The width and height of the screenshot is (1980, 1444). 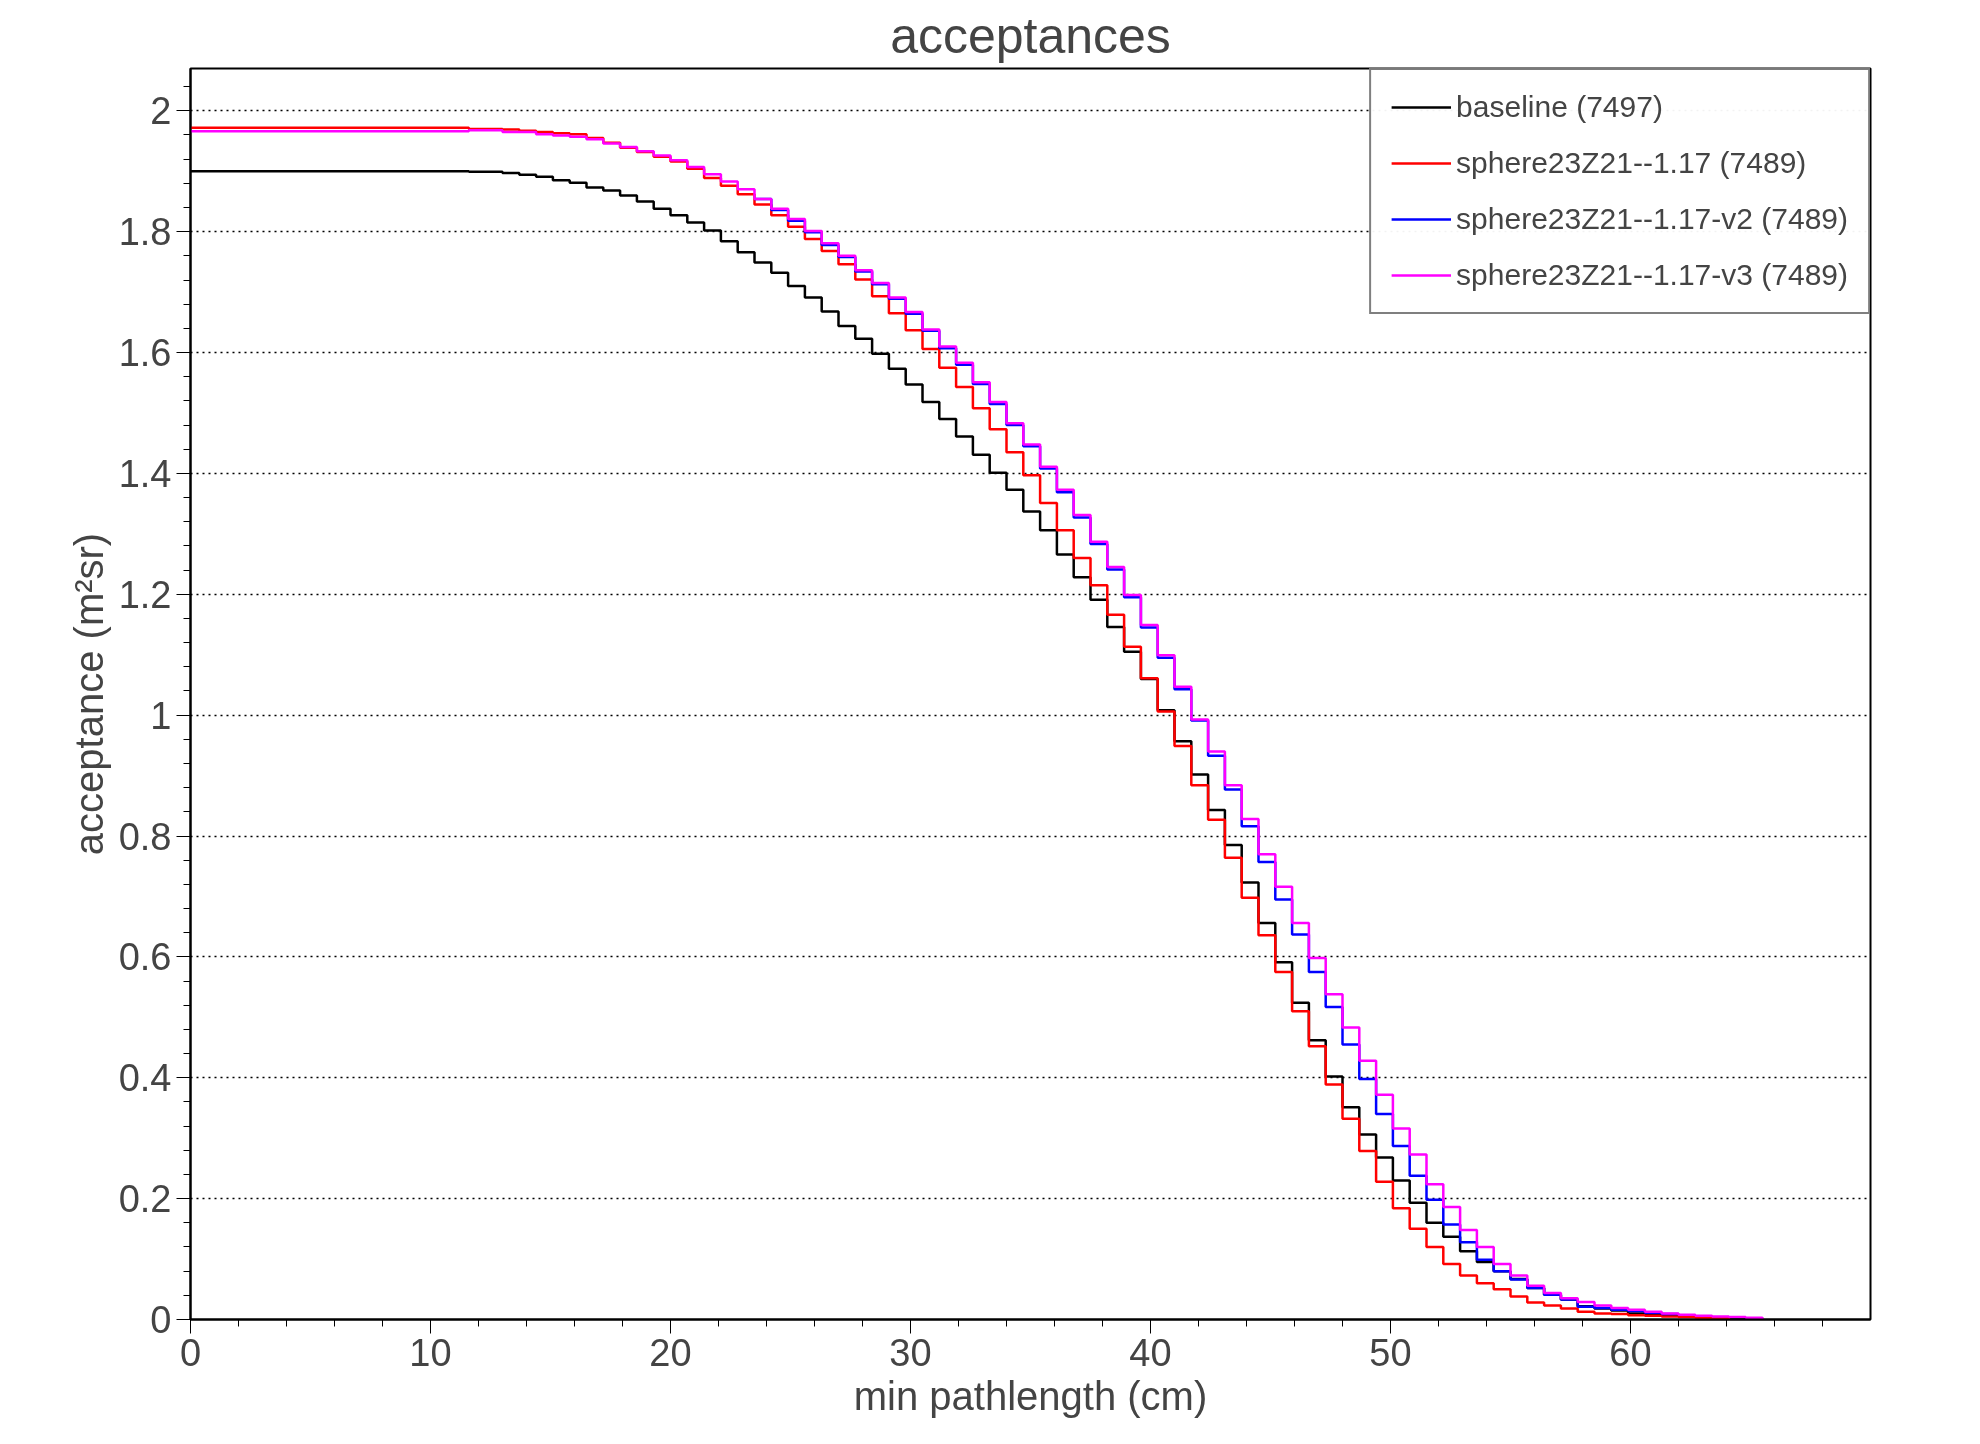 What do you see at coordinates (670, 1352) in the screenshot?
I see `x-tick-label: 20` at bounding box center [670, 1352].